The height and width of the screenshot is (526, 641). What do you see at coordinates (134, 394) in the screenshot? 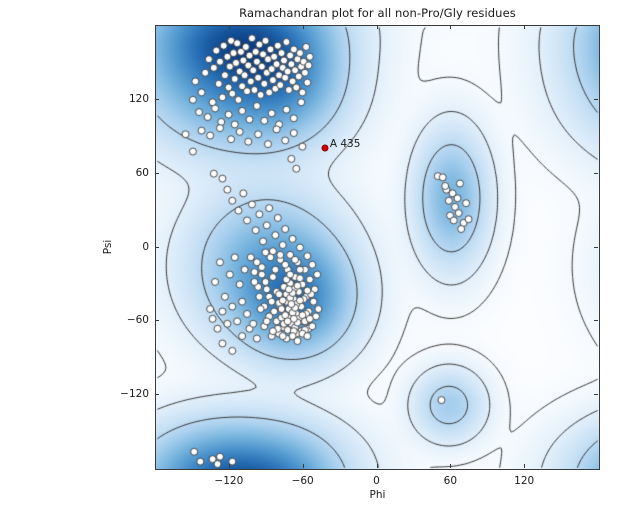
I see `y-tick-label: −120` at bounding box center [134, 394].